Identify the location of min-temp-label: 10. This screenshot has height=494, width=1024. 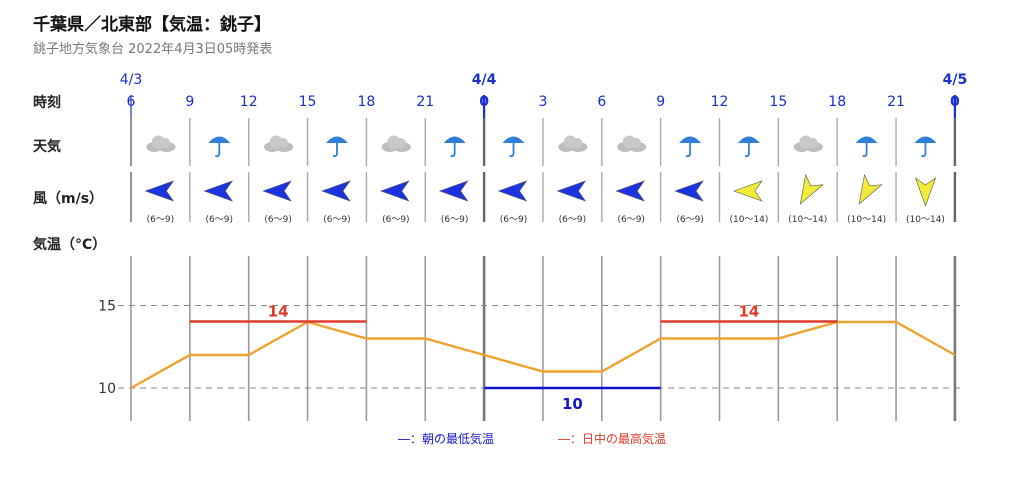
(572, 404).